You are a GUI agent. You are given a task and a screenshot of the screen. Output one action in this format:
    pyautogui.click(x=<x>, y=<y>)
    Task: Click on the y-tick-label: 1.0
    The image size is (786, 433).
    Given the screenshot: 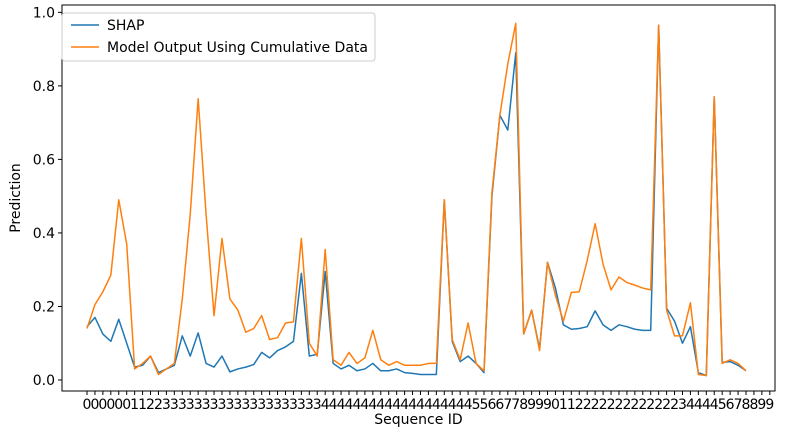 What is the action you would take?
    pyautogui.click(x=44, y=13)
    